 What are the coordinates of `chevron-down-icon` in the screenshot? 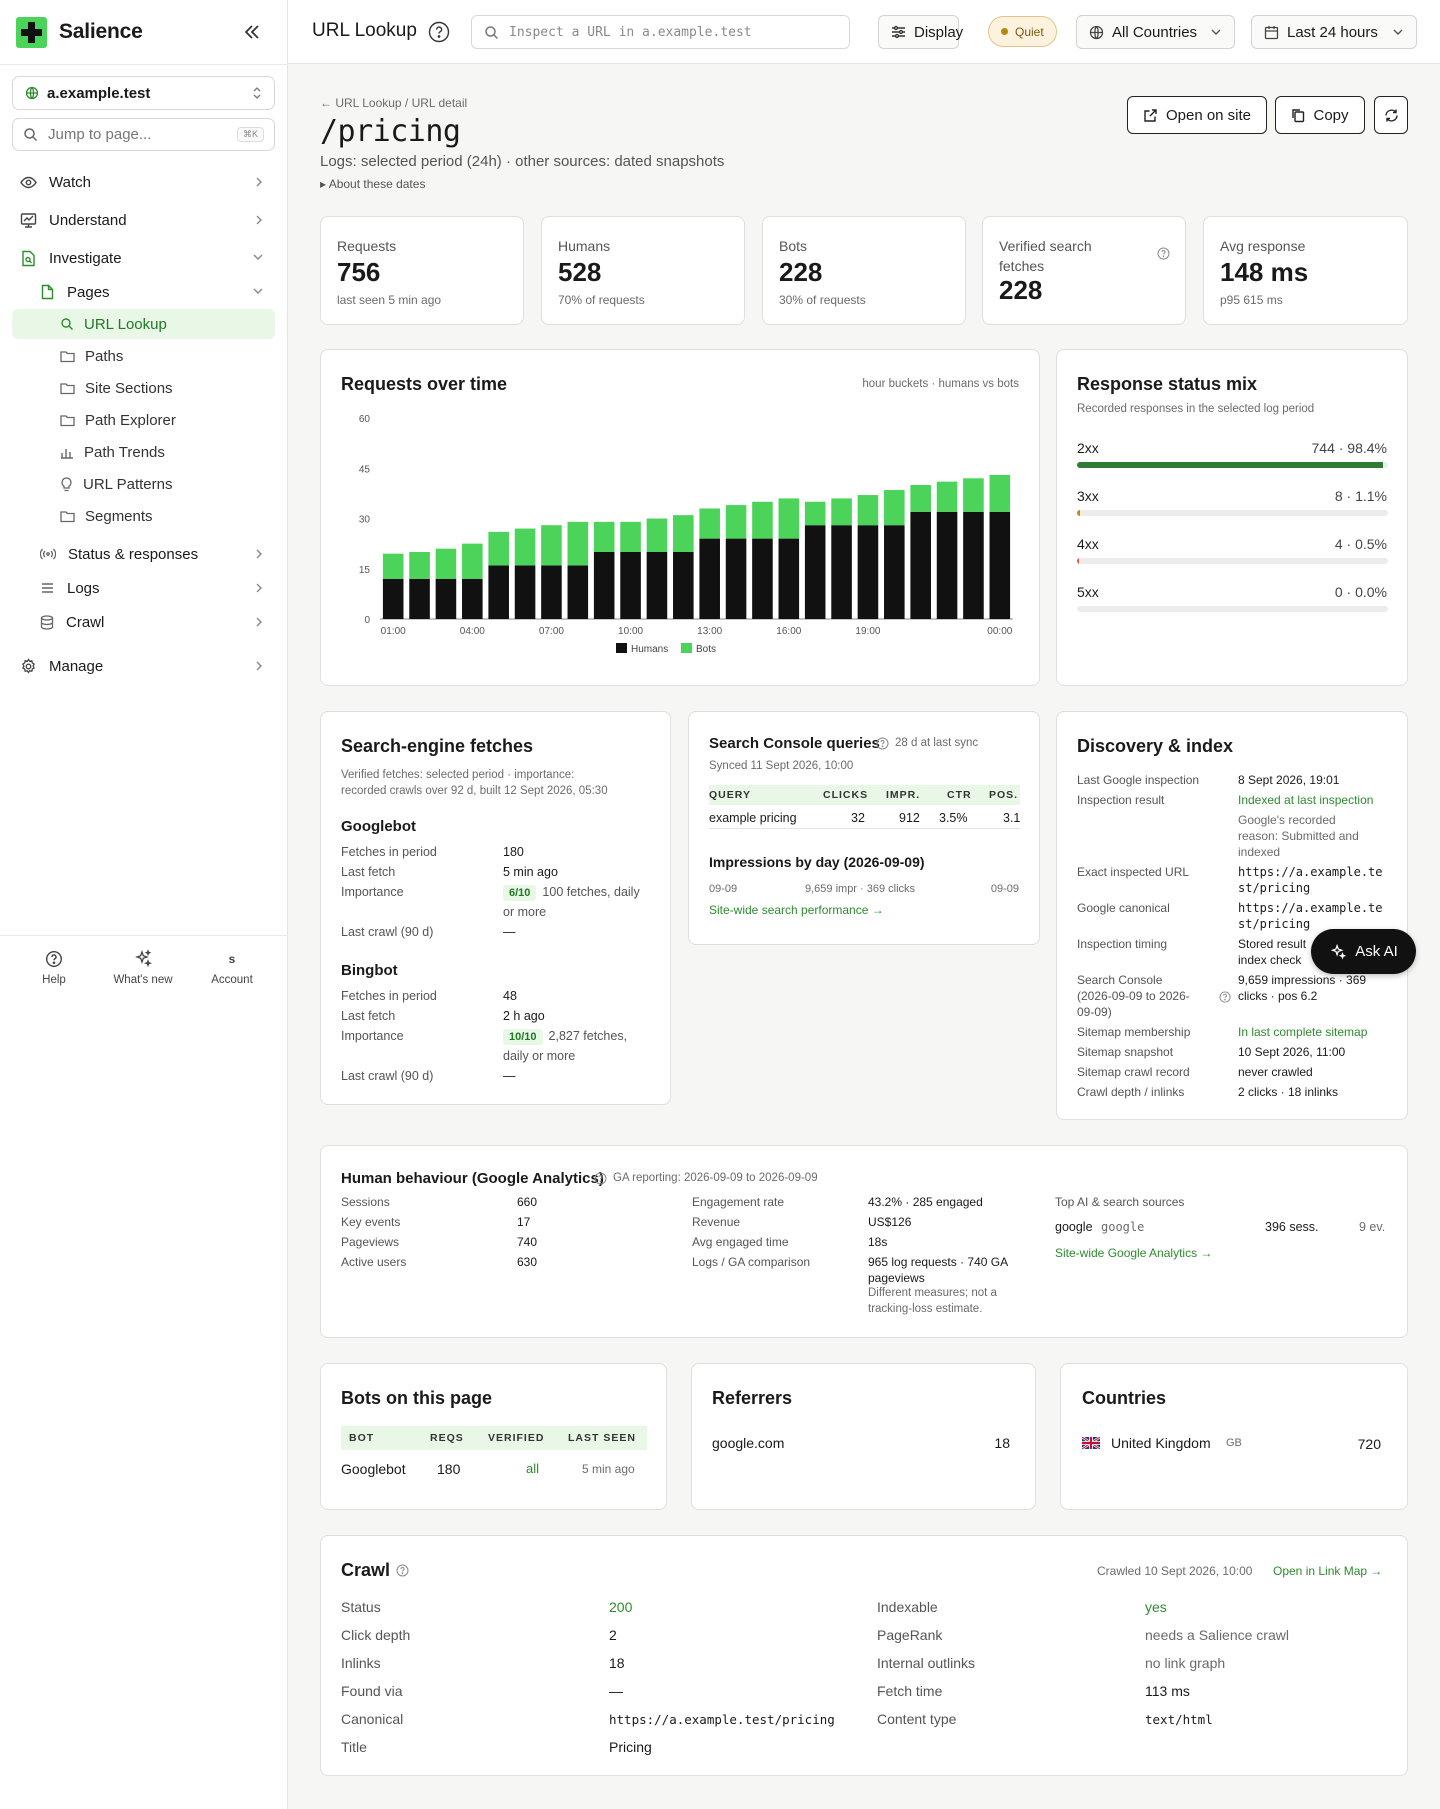 It's located at (258, 257).